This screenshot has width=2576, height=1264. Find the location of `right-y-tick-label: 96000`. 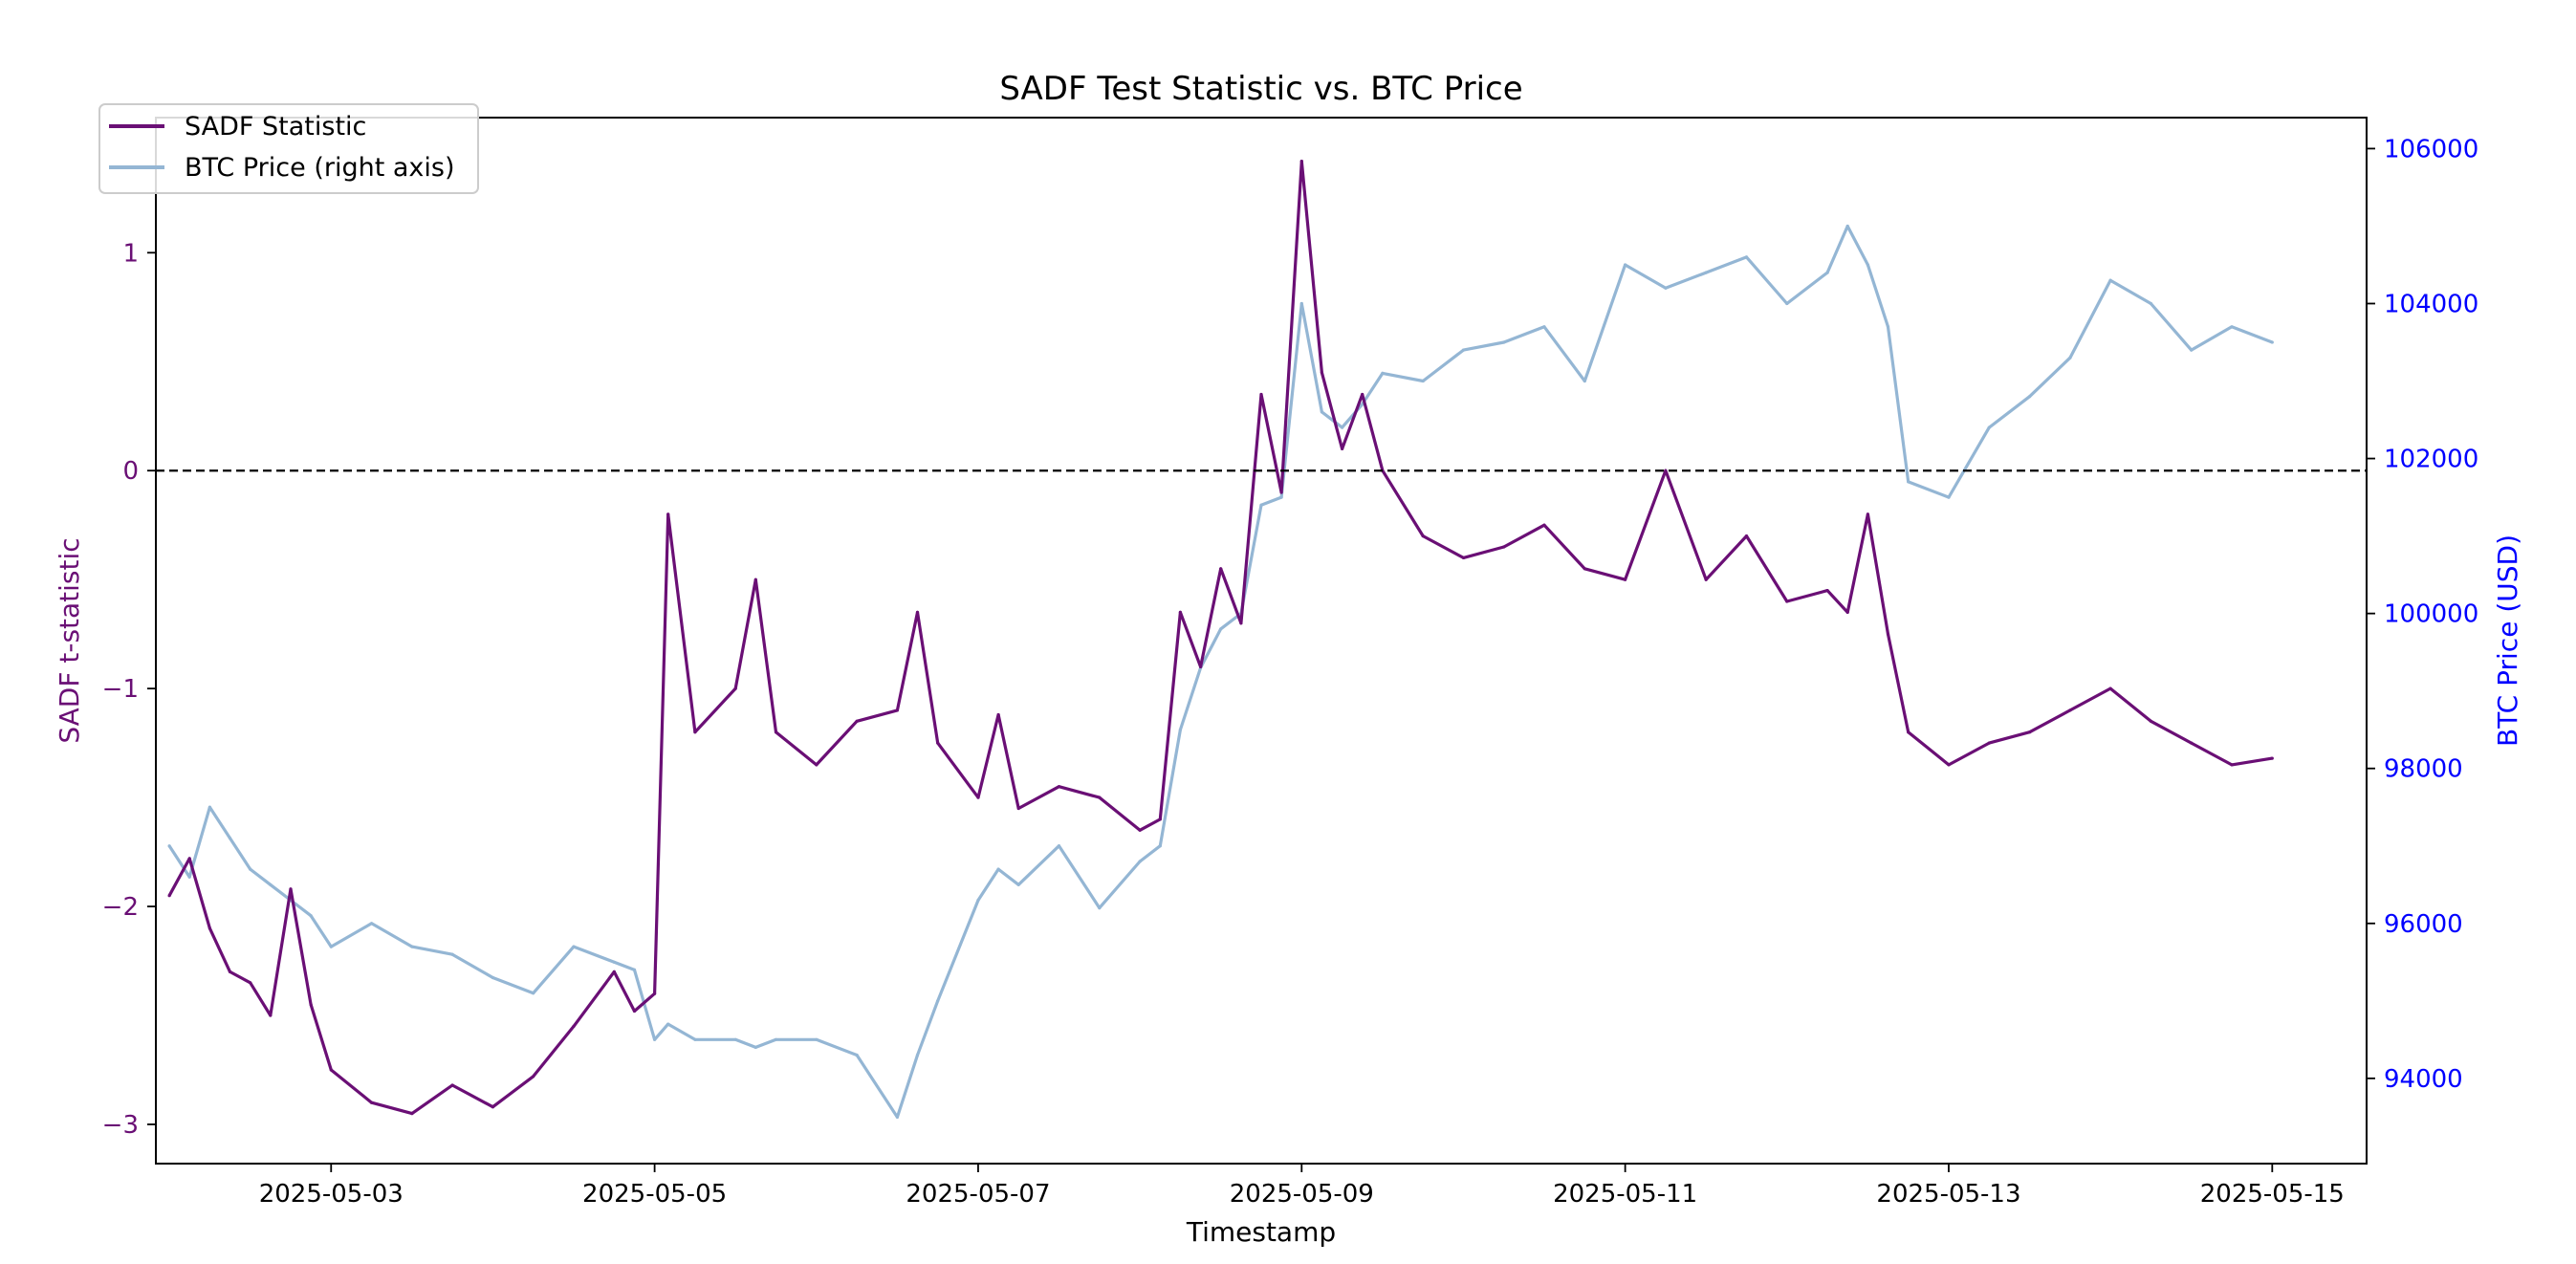

right-y-tick-label: 96000 is located at coordinates (2423, 924).